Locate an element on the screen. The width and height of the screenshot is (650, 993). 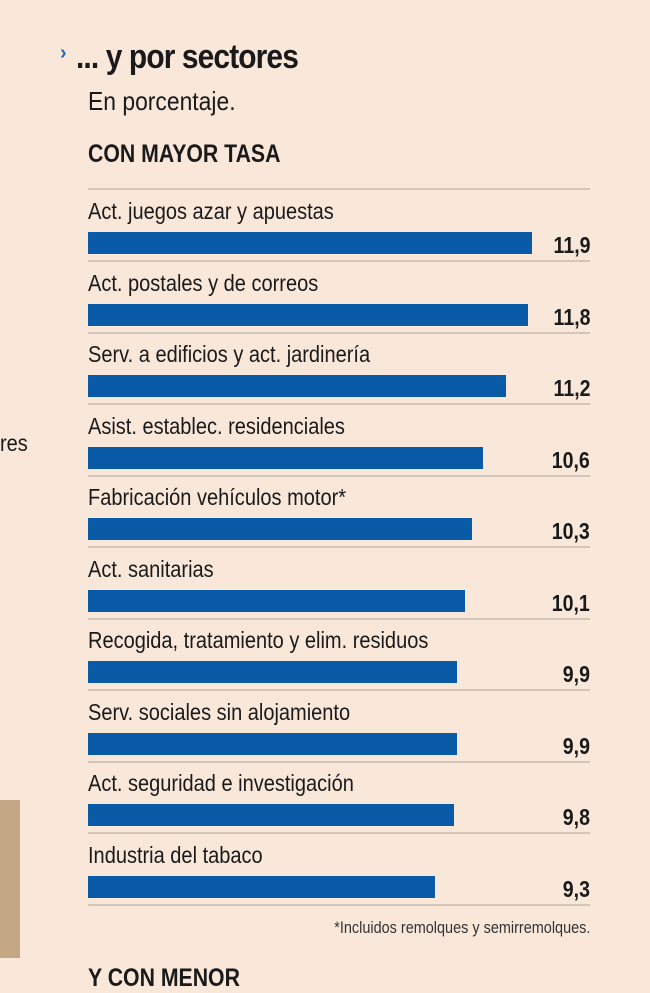
bar-row: Act. sanitarias 10,1 is located at coordinates (339, 592).